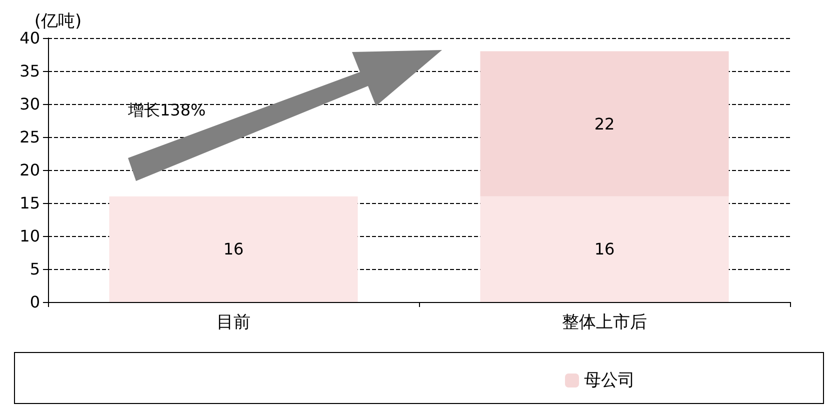 This screenshot has width=834, height=408. I want to click on y-tick-label: 5, so click(35, 269).